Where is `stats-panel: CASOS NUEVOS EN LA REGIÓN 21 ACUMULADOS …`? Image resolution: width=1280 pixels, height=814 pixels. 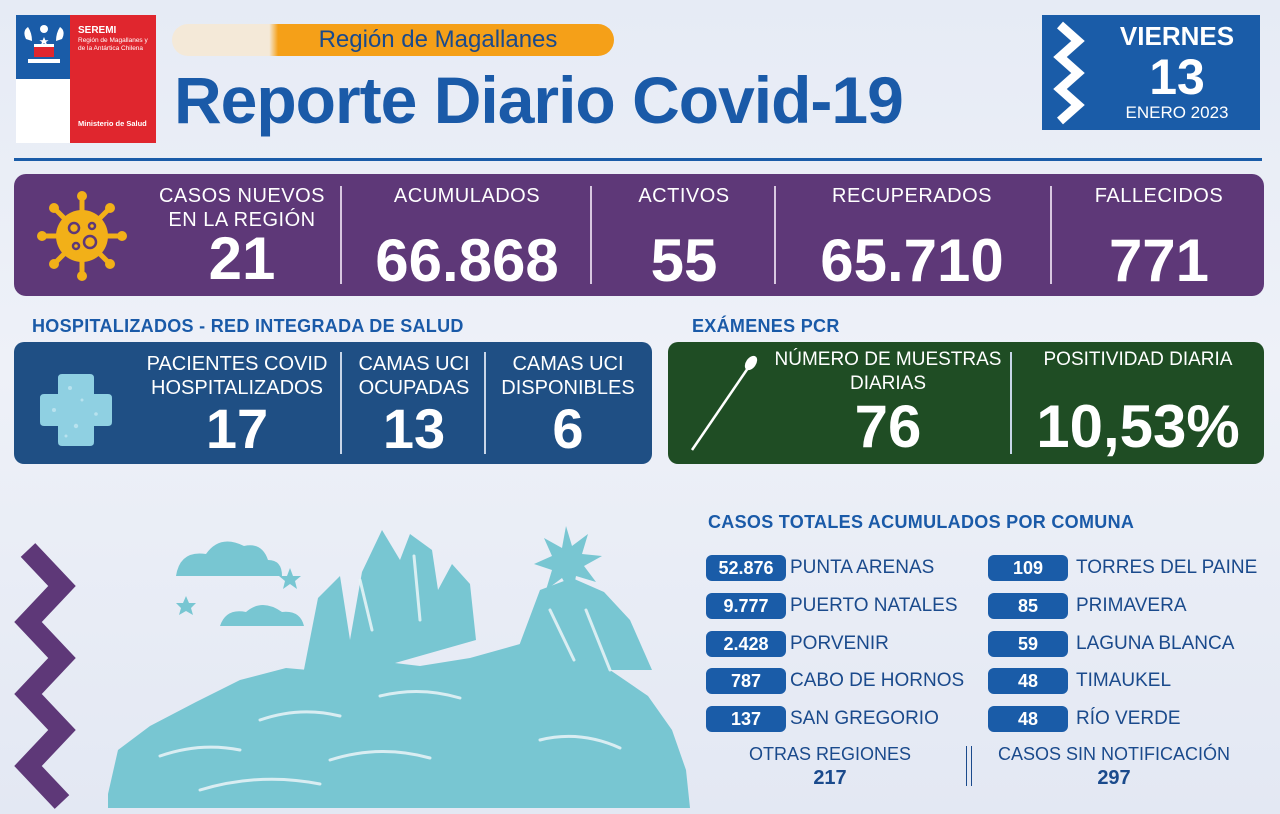
stats-panel: CASOS NUEVOS EN LA REGIÓN 21 ACUMULADOS … is located at coordinates (639, 235).